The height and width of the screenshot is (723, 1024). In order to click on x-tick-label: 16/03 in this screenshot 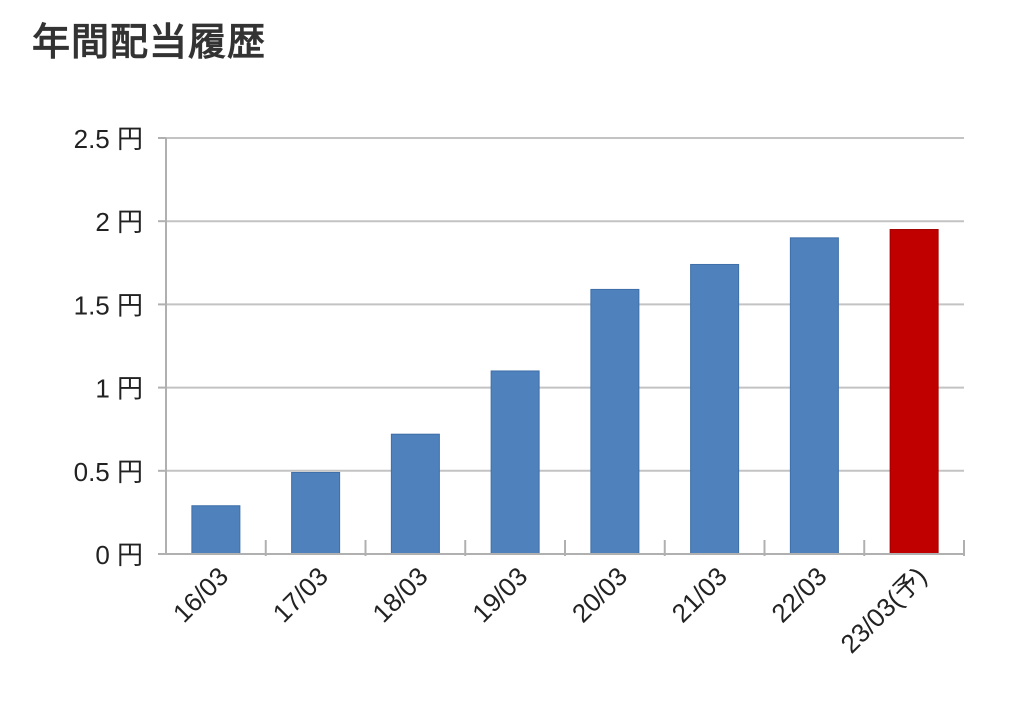, I will do `click(200, 594)`.